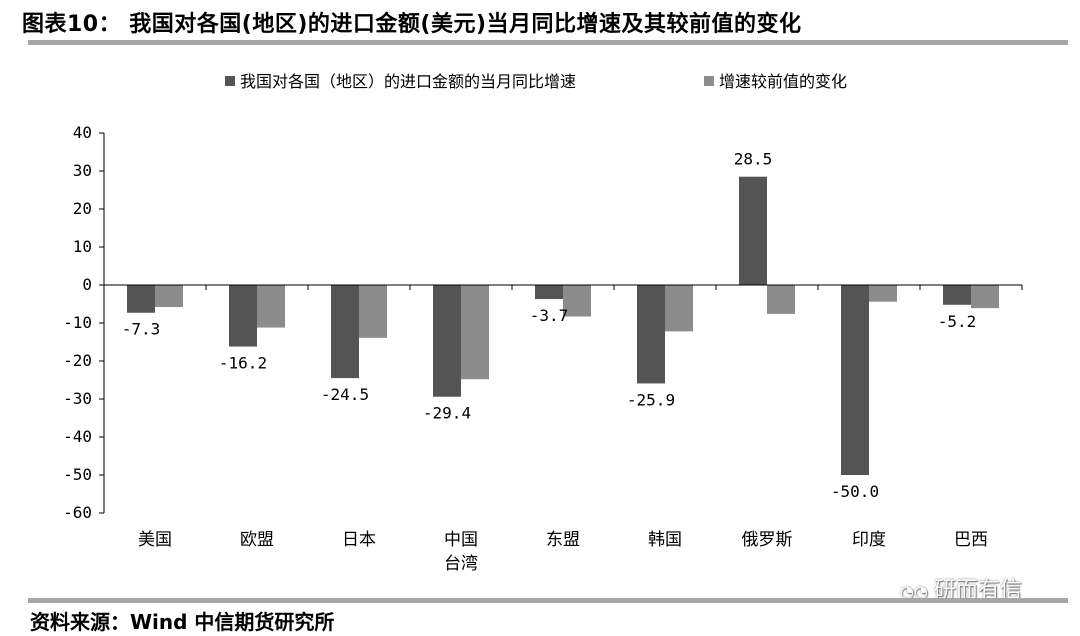  I want to click on category-label: 欧盟, so click(257, 540).